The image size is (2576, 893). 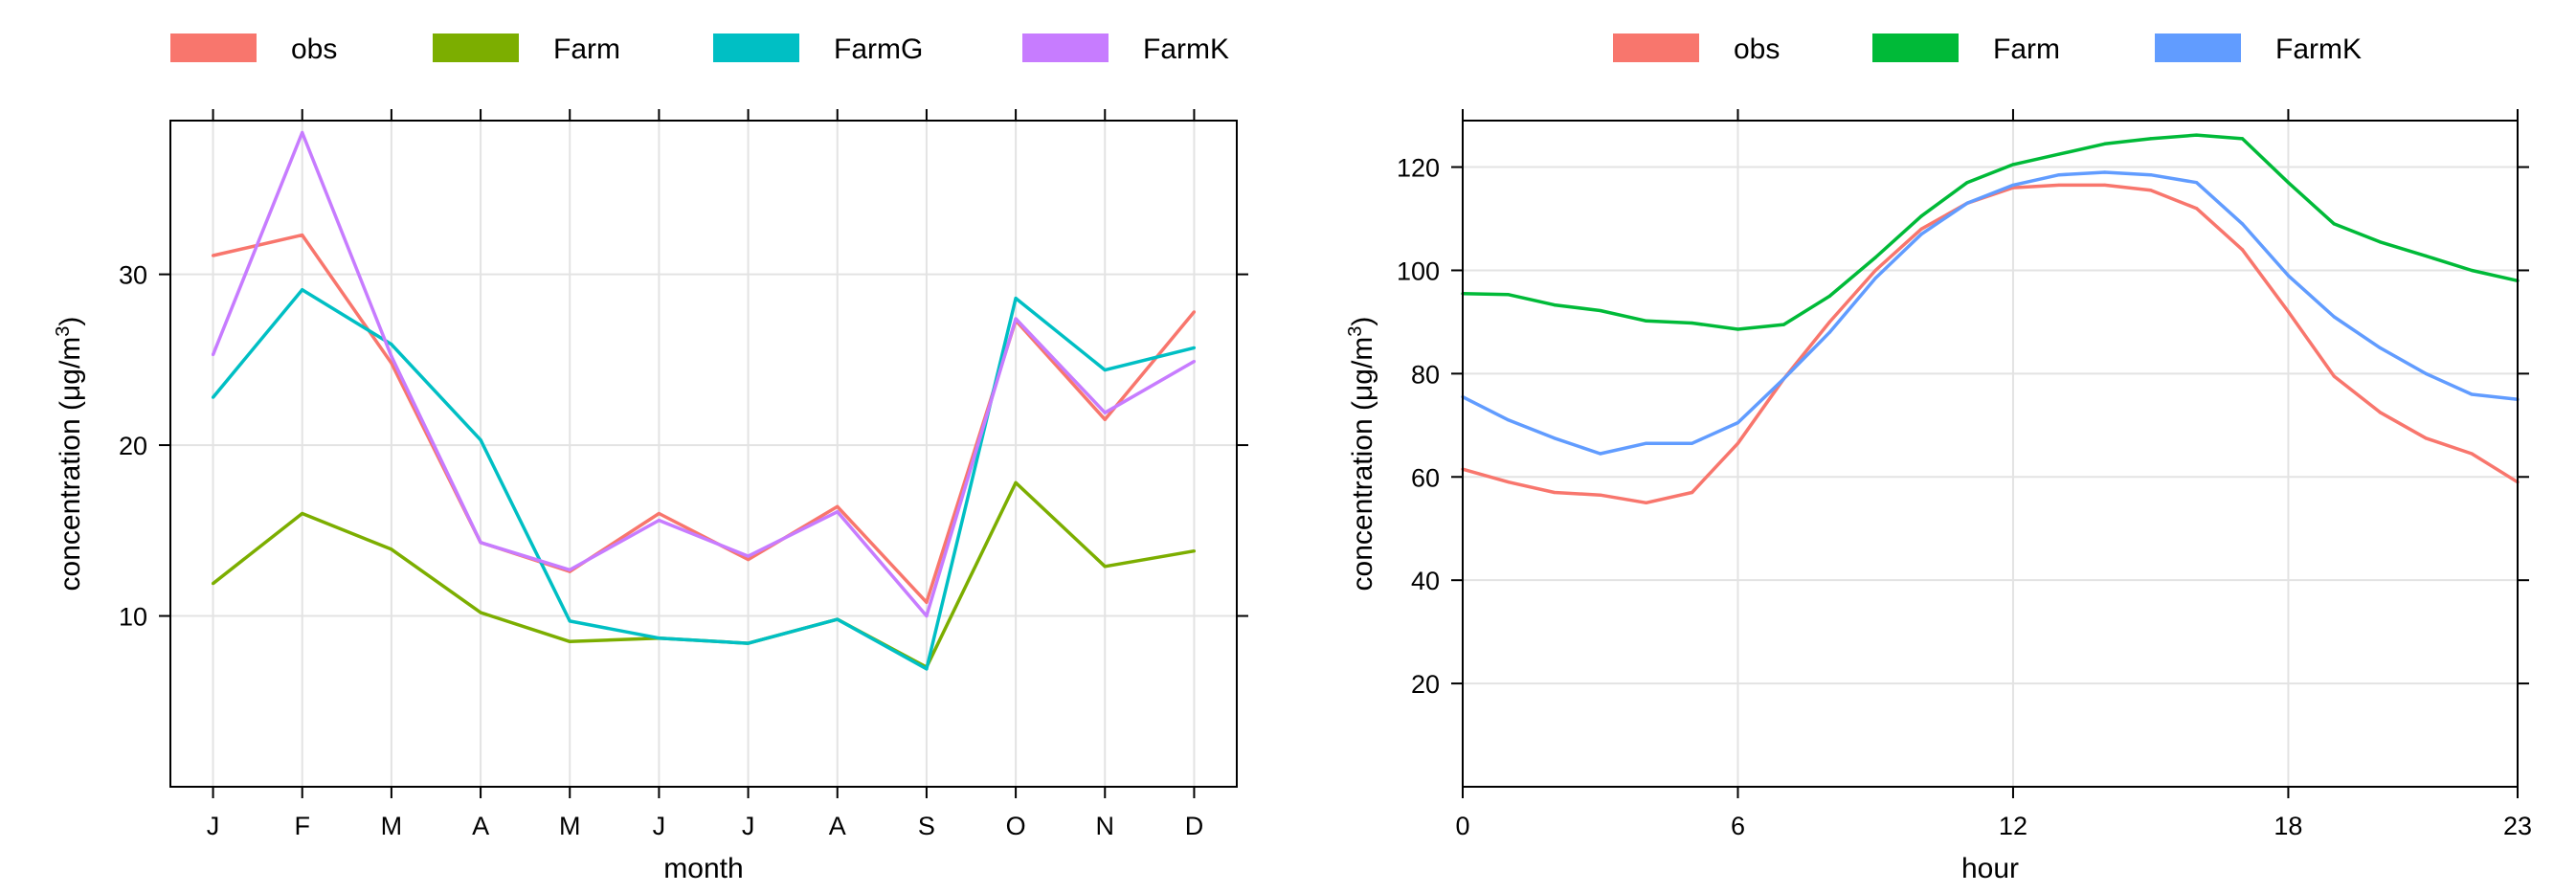 What do you see at coordinates (1991, 232) in the screenshot?
I see `series-line-Farm` at bounding box center [1991, 232].